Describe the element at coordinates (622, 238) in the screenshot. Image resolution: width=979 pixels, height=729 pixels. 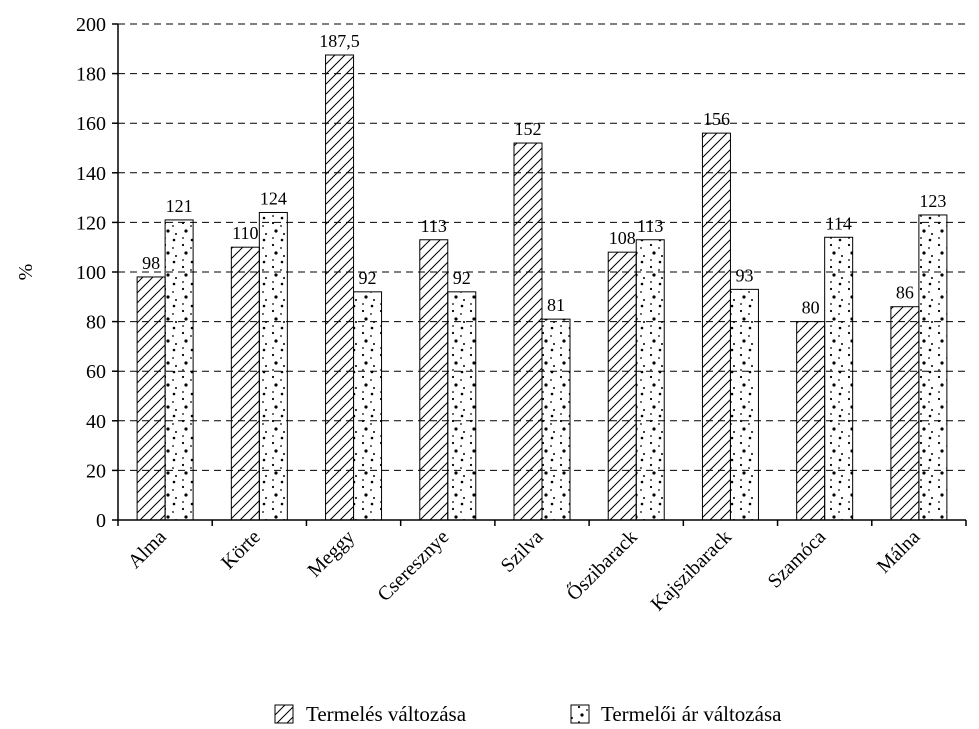
I see `data-label-production: 108` at that location.